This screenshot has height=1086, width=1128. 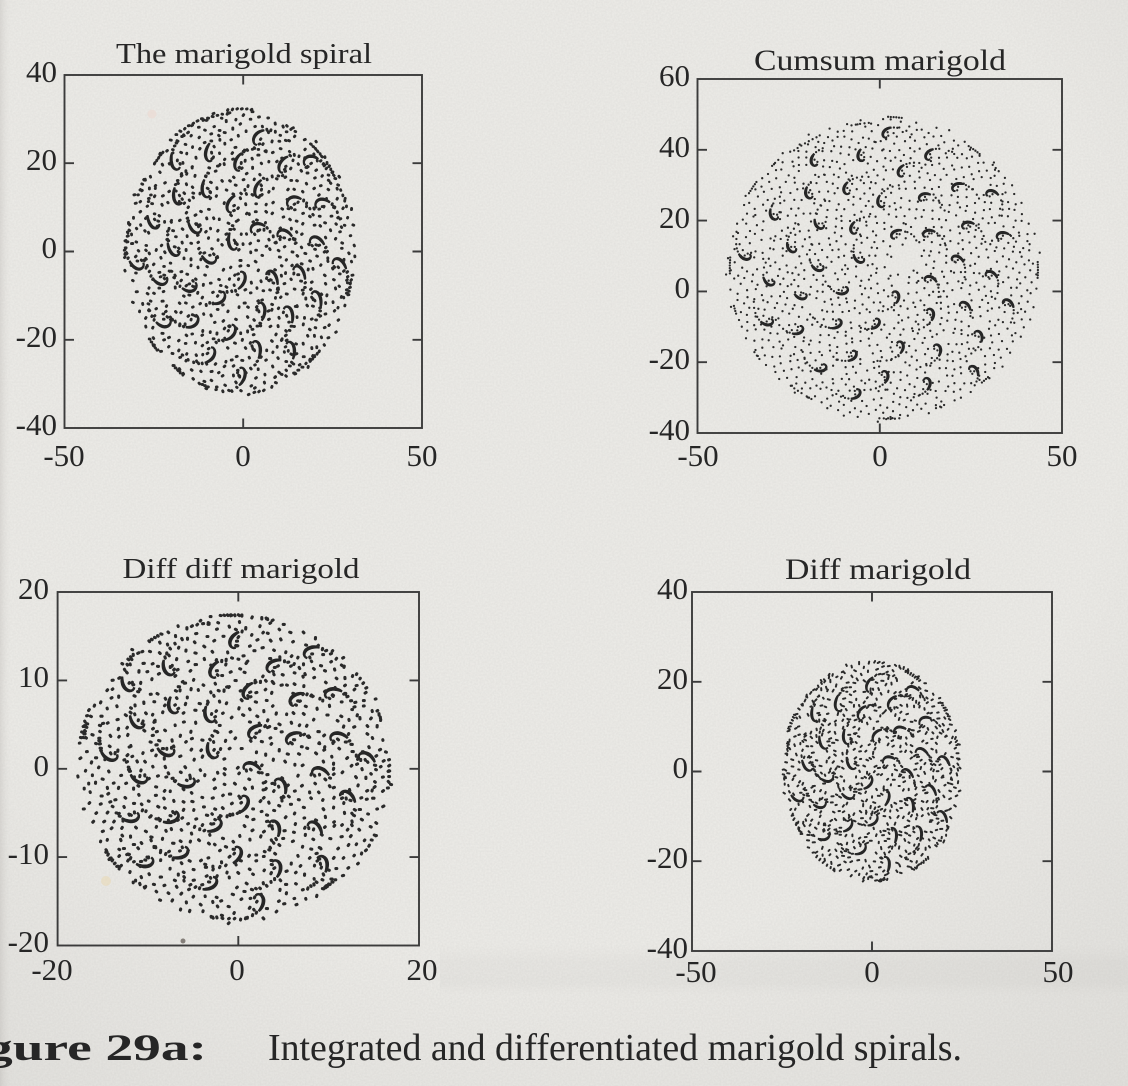 I want to click on svg-text: Diff marigold, so click(x=878, y=569).